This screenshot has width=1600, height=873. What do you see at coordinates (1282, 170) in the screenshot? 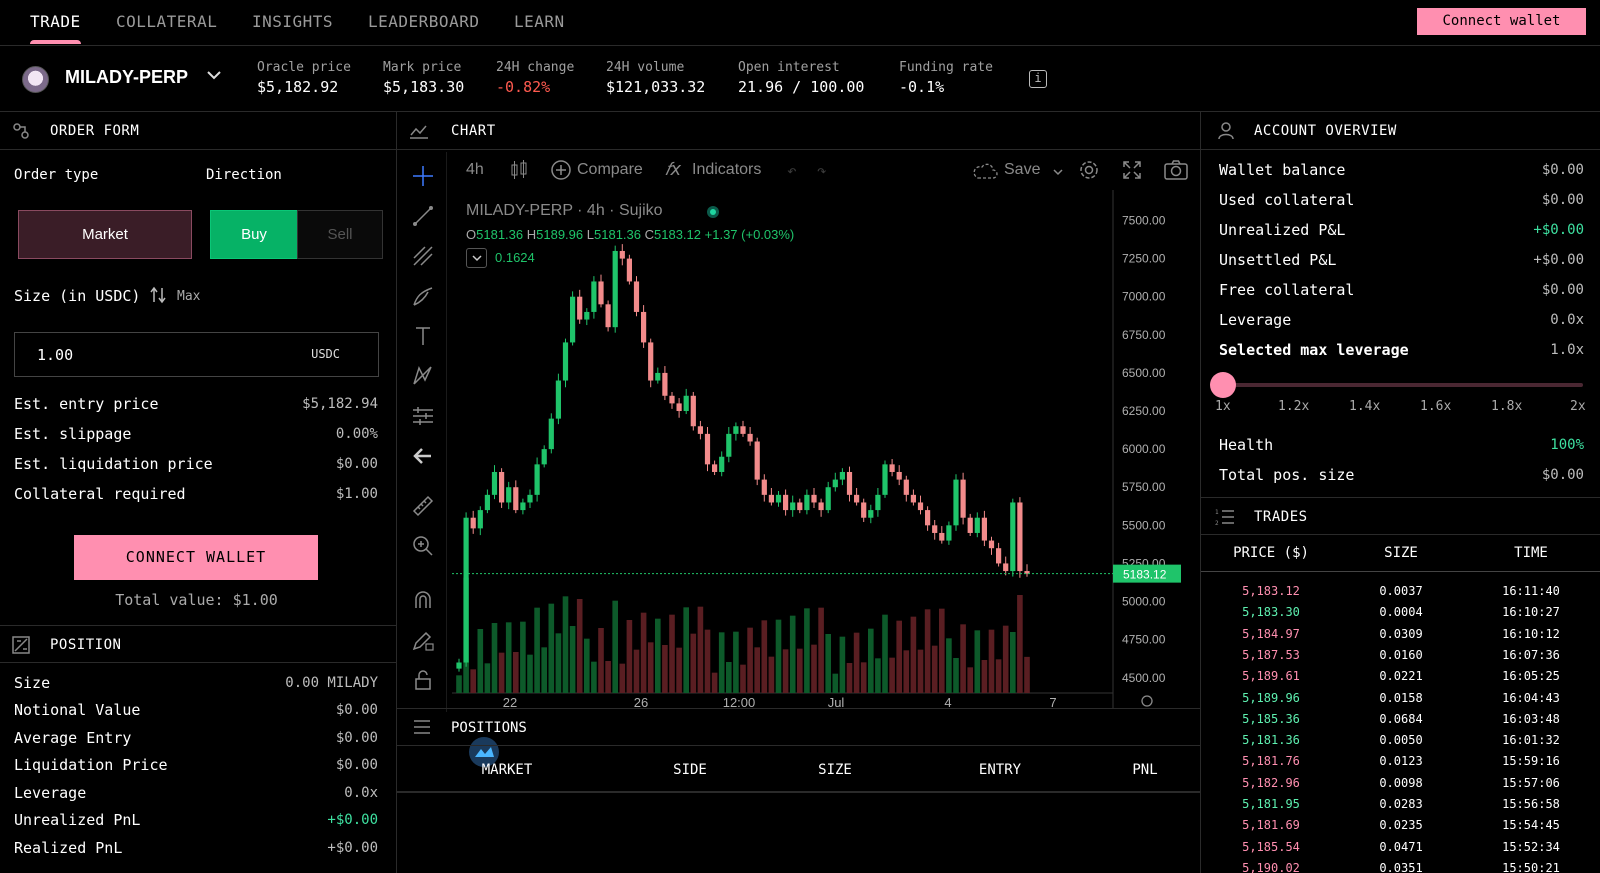
I see `wallet-balance-label: Wallet balance` at bounding box center [1282, 170].